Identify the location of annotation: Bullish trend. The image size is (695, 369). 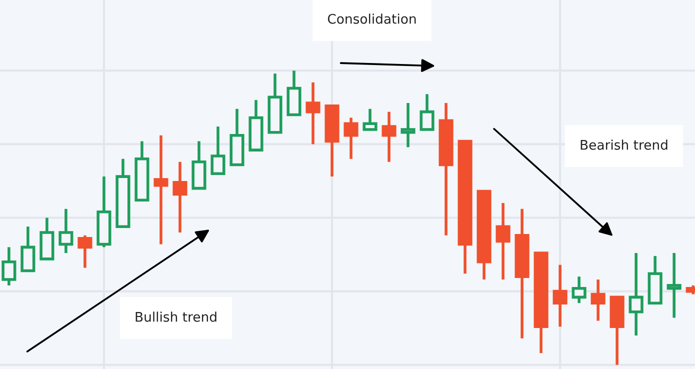
(176, 317).